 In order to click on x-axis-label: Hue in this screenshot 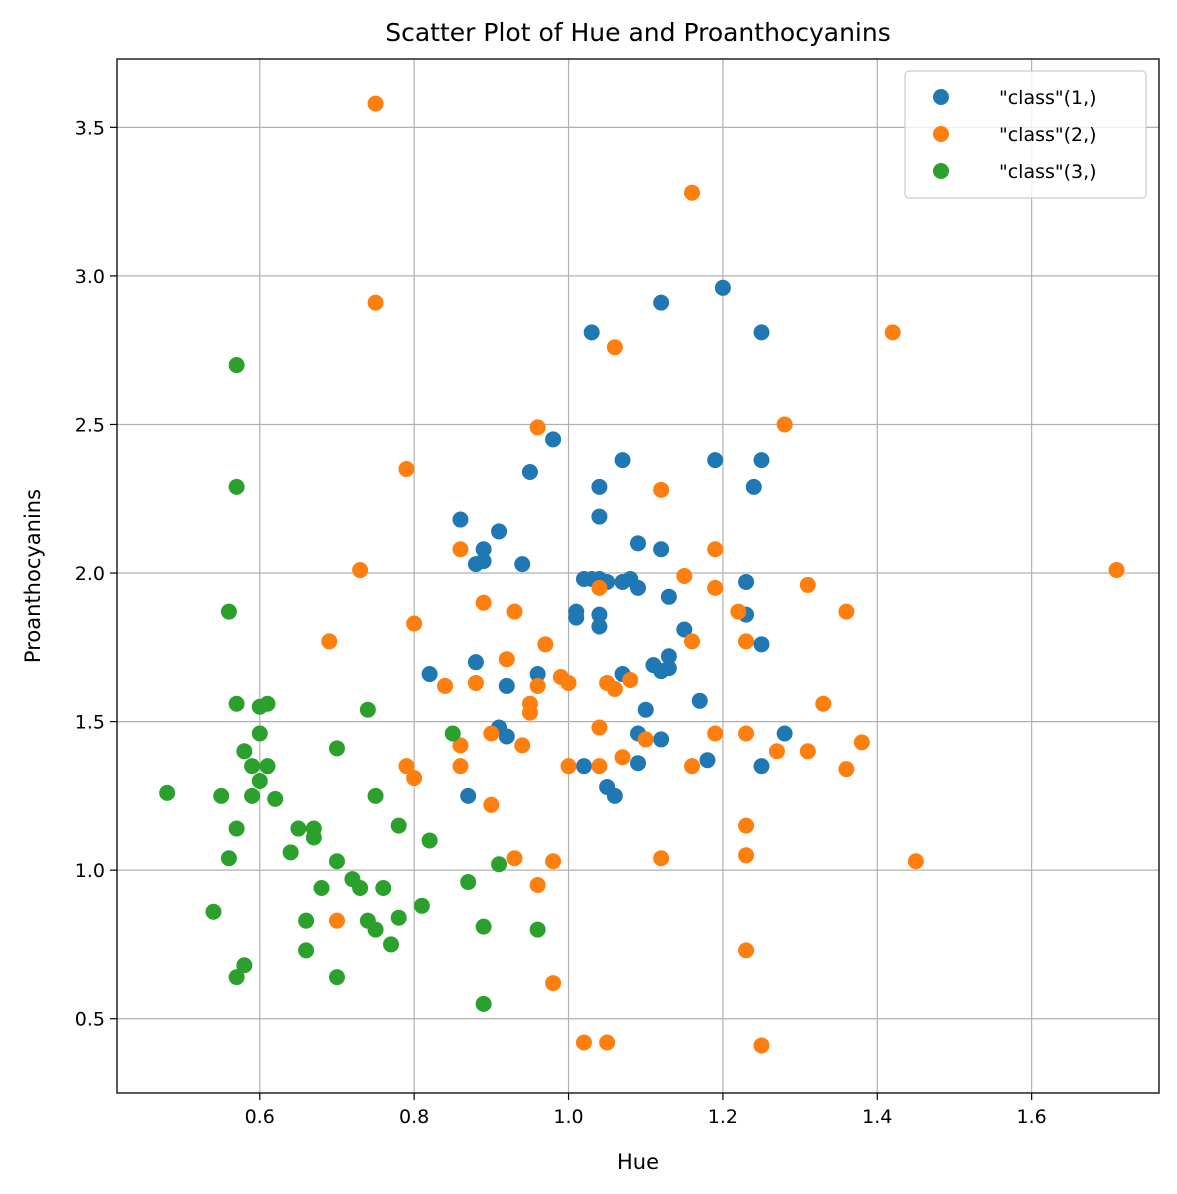, I will do `click(638, 1162)`.